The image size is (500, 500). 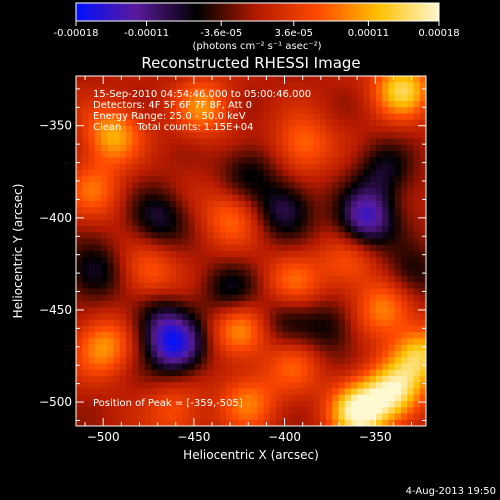 I want to click on annotation-time-range: 15-Sep-2010 04:54:46.000 to 05:00:46.000, so click(x=202, y=94).